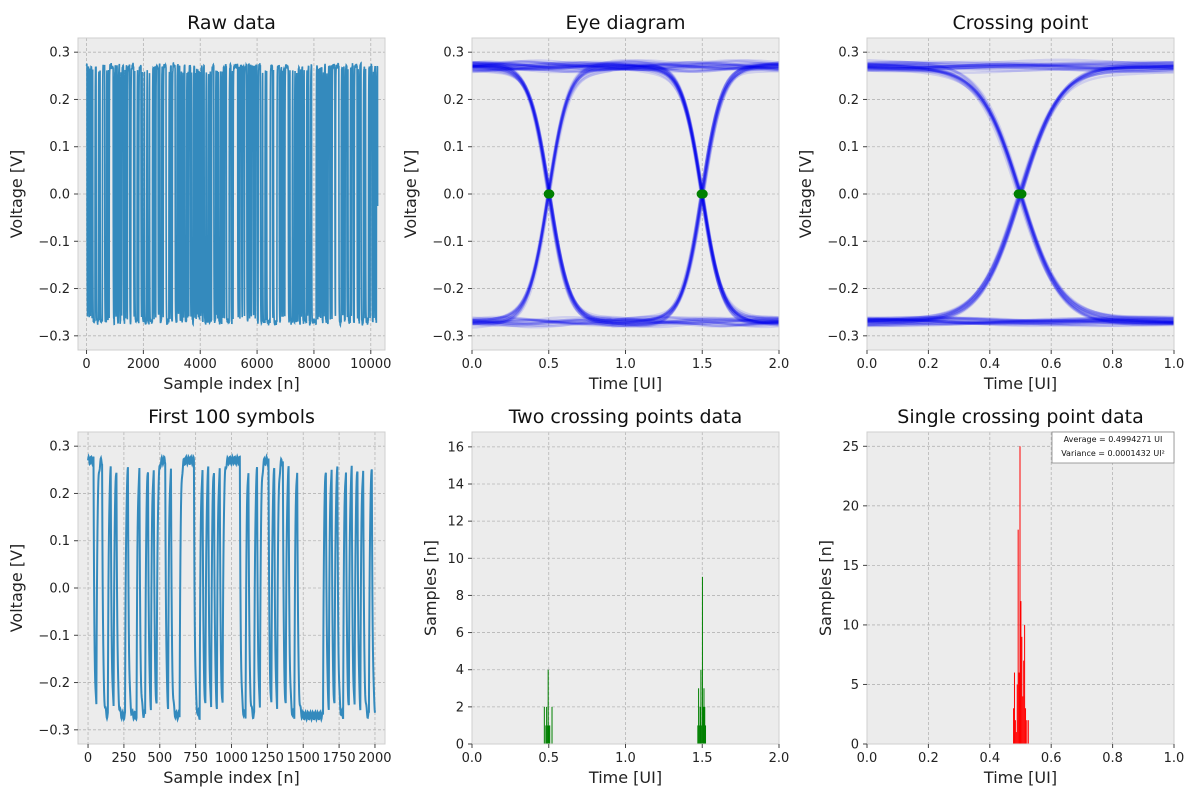 The height and width of the screenshot is (800, 1200). What do you see at coordinates (848, 147) in the screenshot?
I see `y-tick-label: 0.1` at bounding box center [848, 147].